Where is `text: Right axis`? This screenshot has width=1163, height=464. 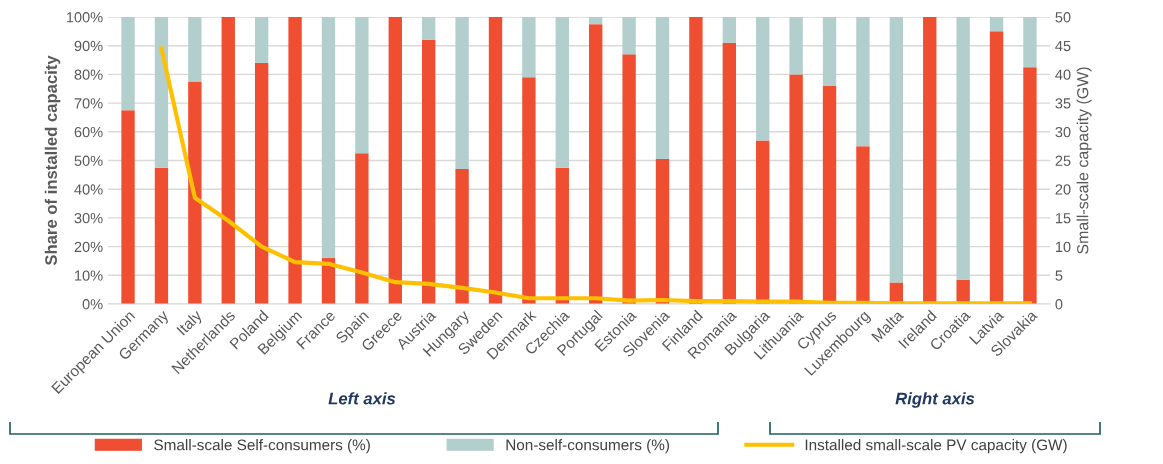 text: Right axis is located at coordinates (935, 400).